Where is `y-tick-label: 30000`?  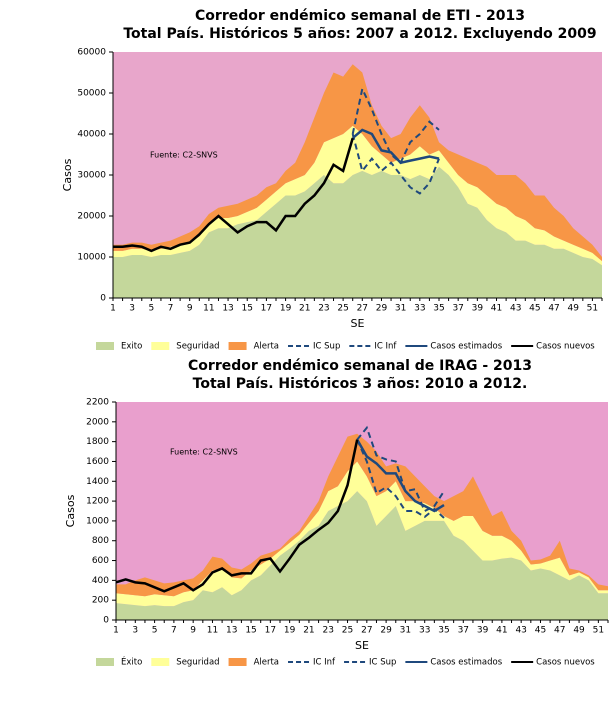
y-tick-label: 30000 is located at coordinates (91, 176).